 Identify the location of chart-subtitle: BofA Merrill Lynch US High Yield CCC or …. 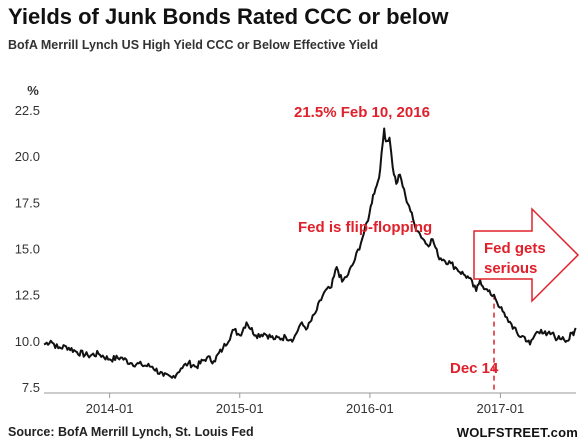
(193, 45).